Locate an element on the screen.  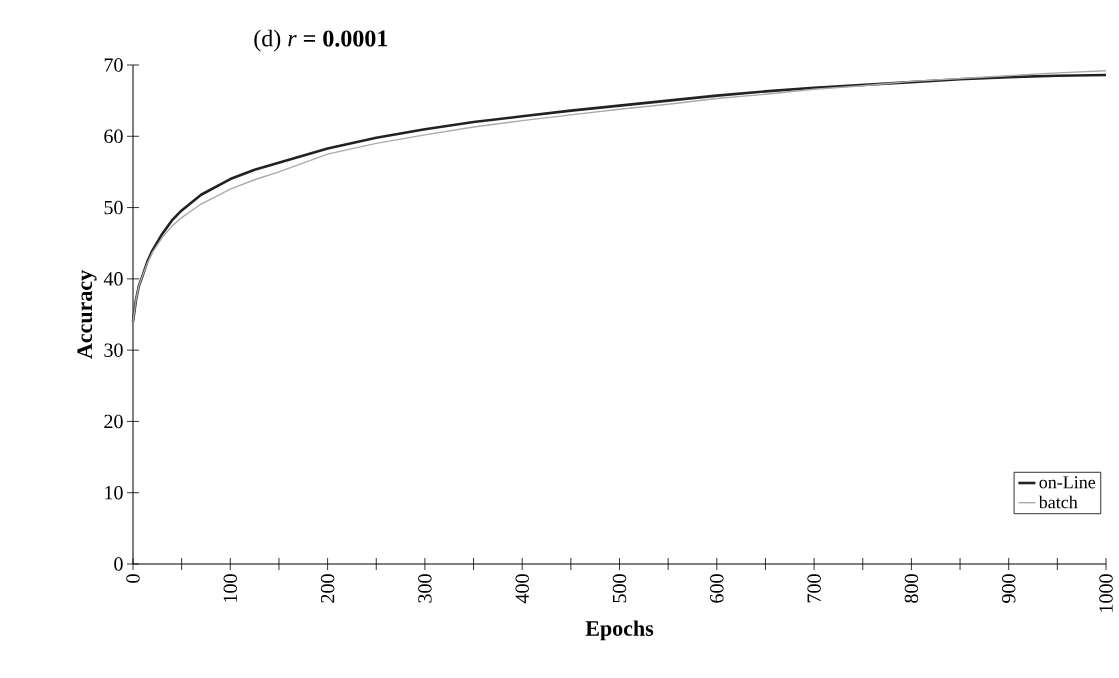
y-tick-label: 40 is located at coordinates (113, 279).